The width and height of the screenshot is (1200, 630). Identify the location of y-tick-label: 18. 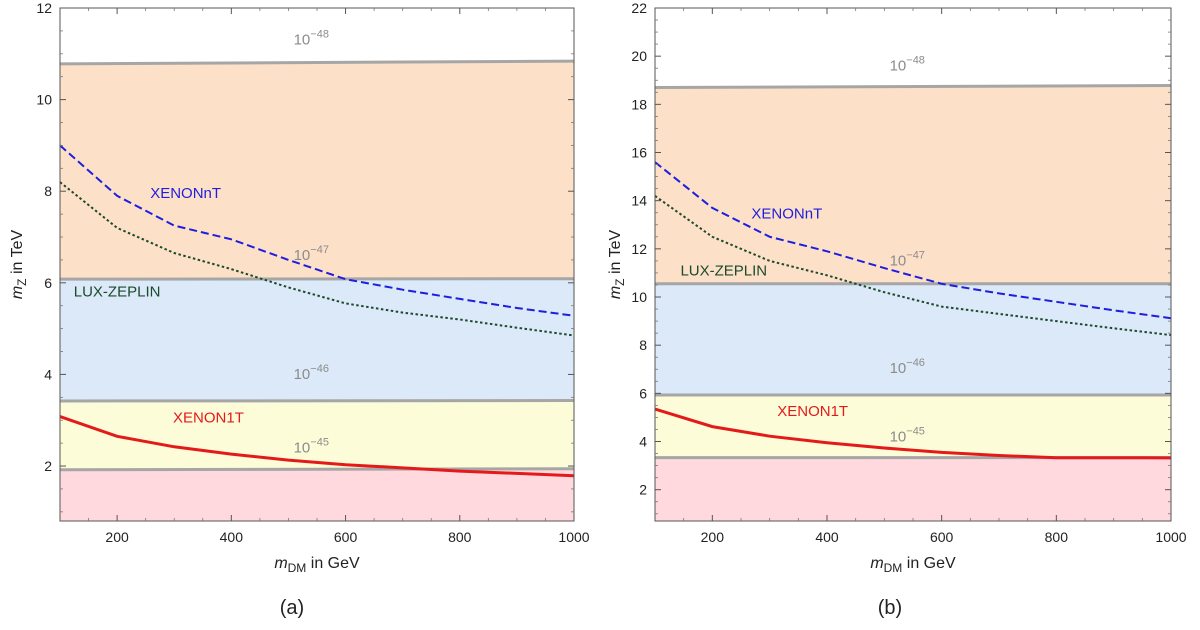
(639, 104).